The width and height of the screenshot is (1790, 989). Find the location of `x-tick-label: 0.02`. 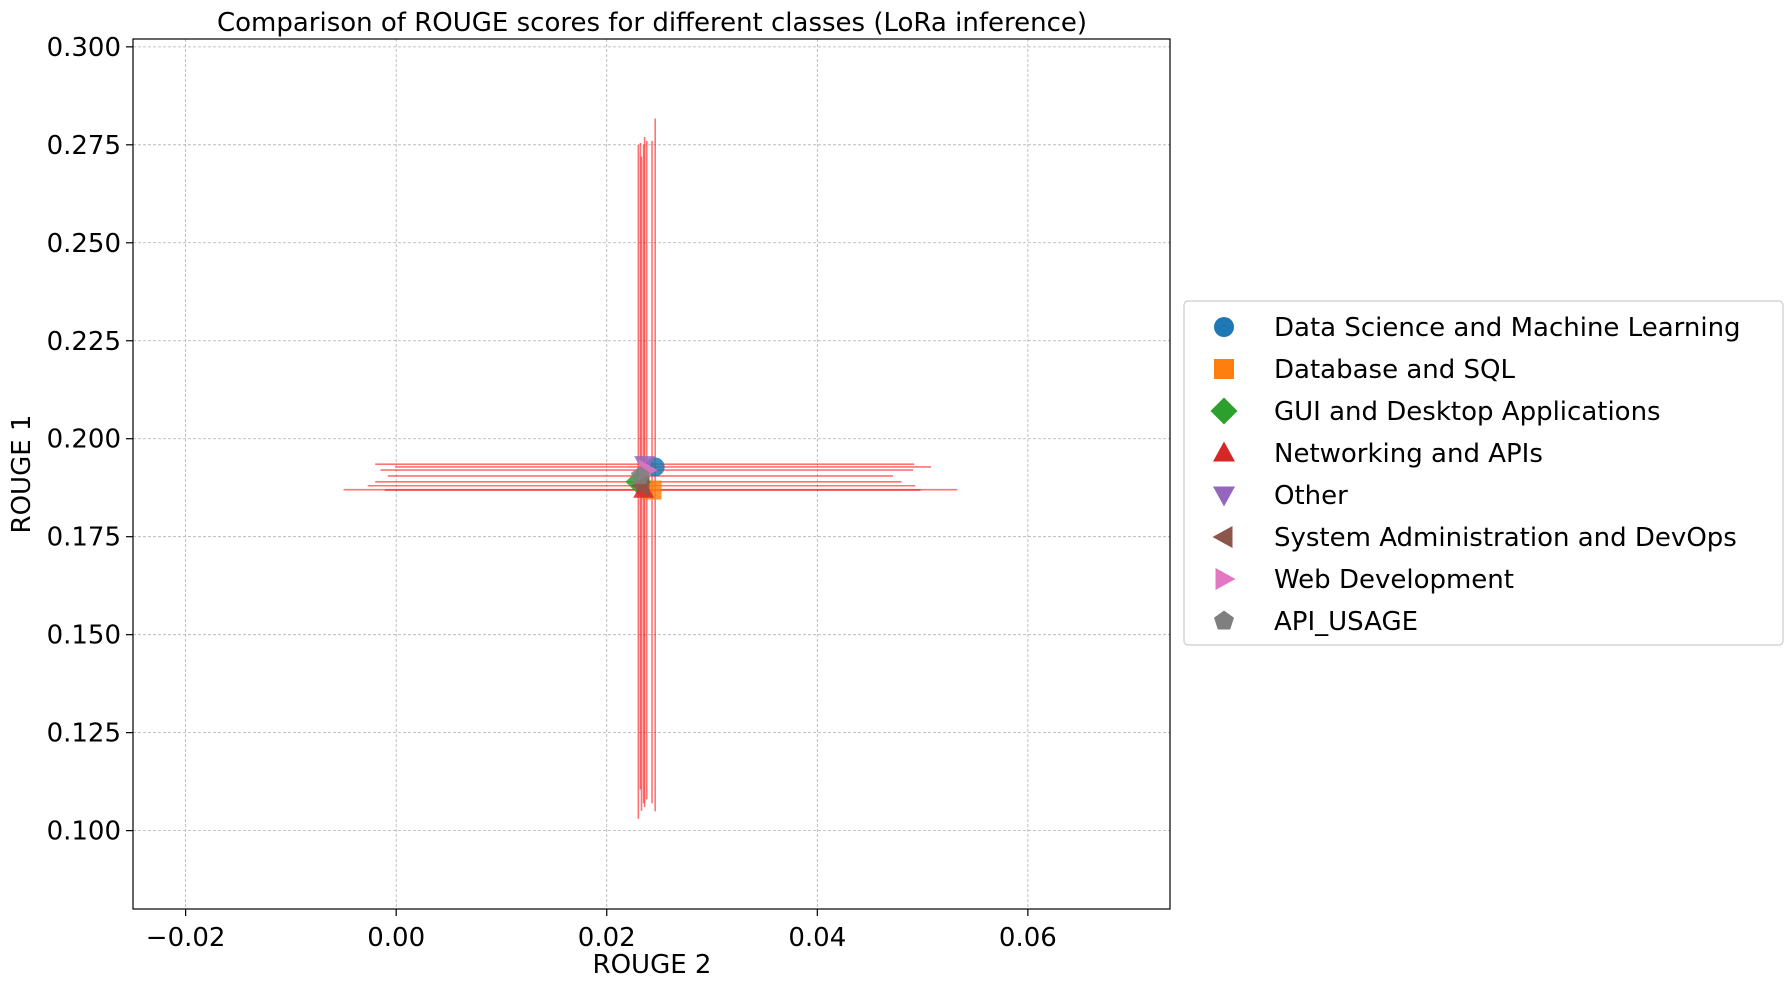

x-tick-label: 0.02 is located at coordinates (607, 938).